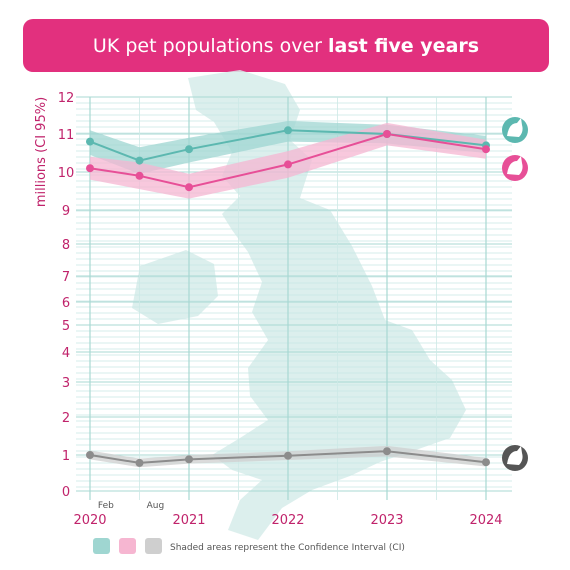  I want to click on x-tick-label: 2023, so click(386, 520).